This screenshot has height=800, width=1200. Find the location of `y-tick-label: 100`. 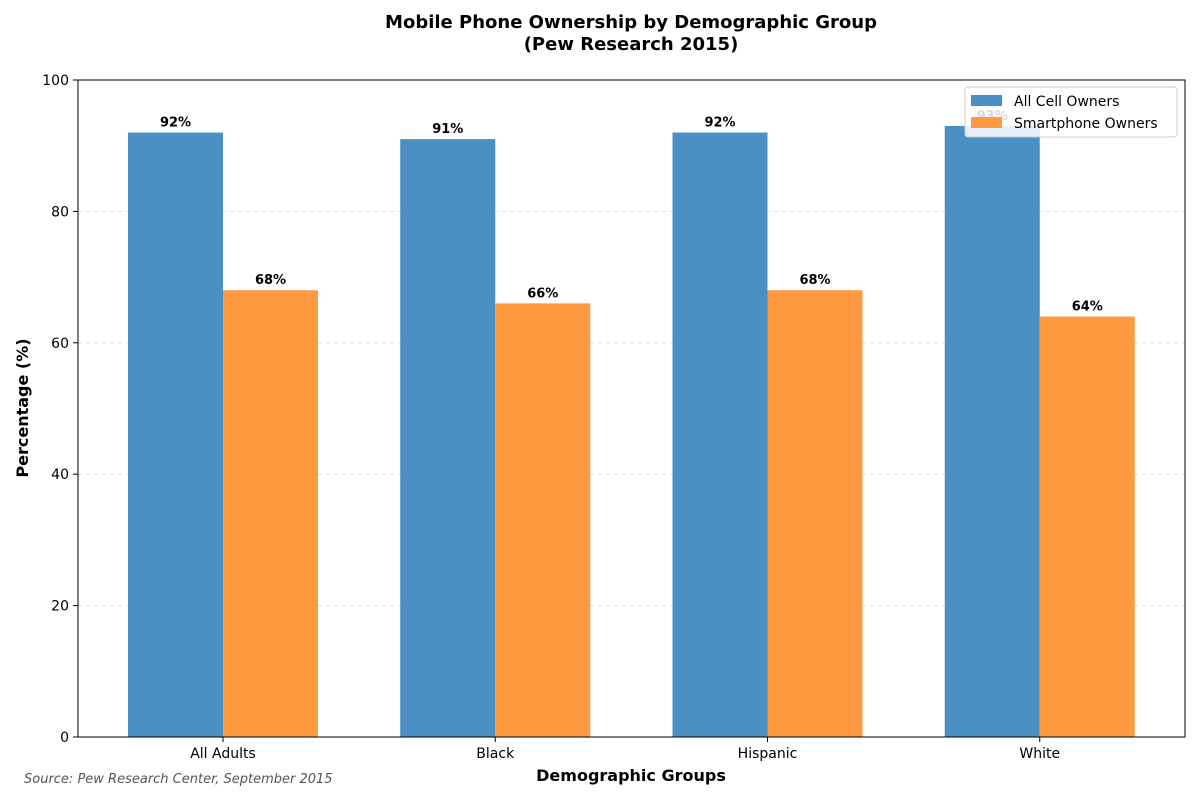

y-tick-label: 100 is located at coordinates (55, 81).